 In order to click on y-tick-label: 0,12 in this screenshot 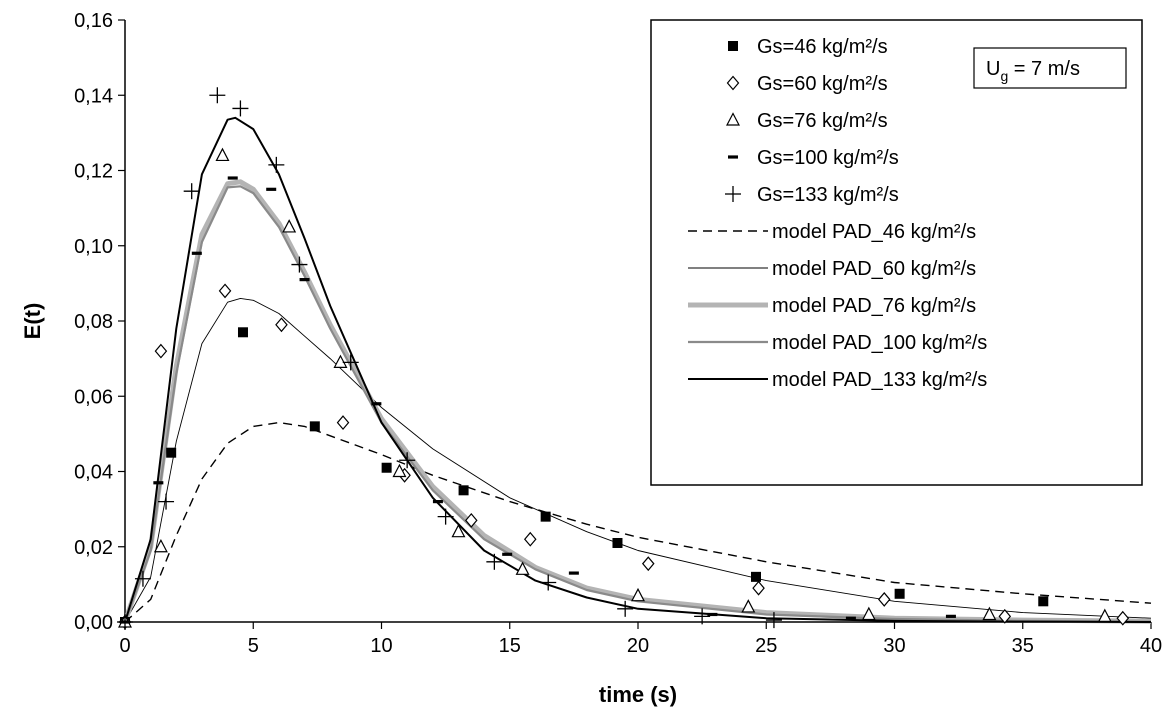, I will do `click(93, 172)`.